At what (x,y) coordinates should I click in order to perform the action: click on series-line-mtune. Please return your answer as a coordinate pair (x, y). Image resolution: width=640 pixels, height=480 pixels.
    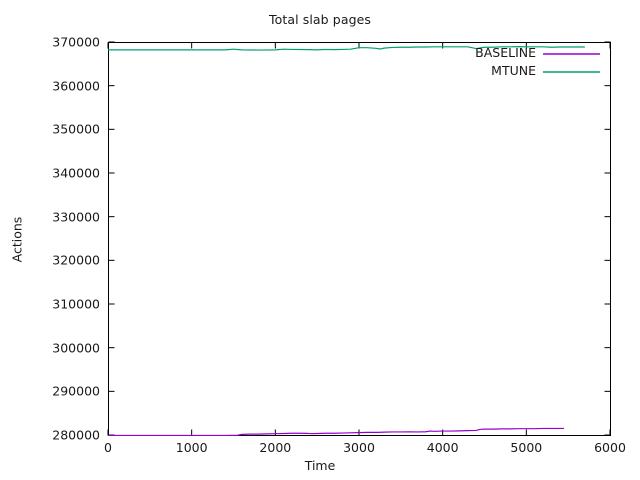
    Looking at the image, I should click on (346, 48).